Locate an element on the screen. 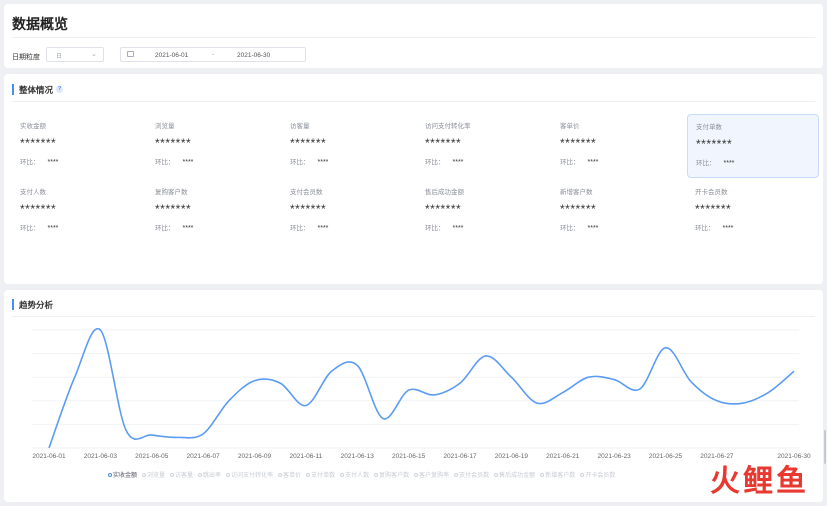  granularity-select: 日 ⌄ is located at coordinates (75, 54).